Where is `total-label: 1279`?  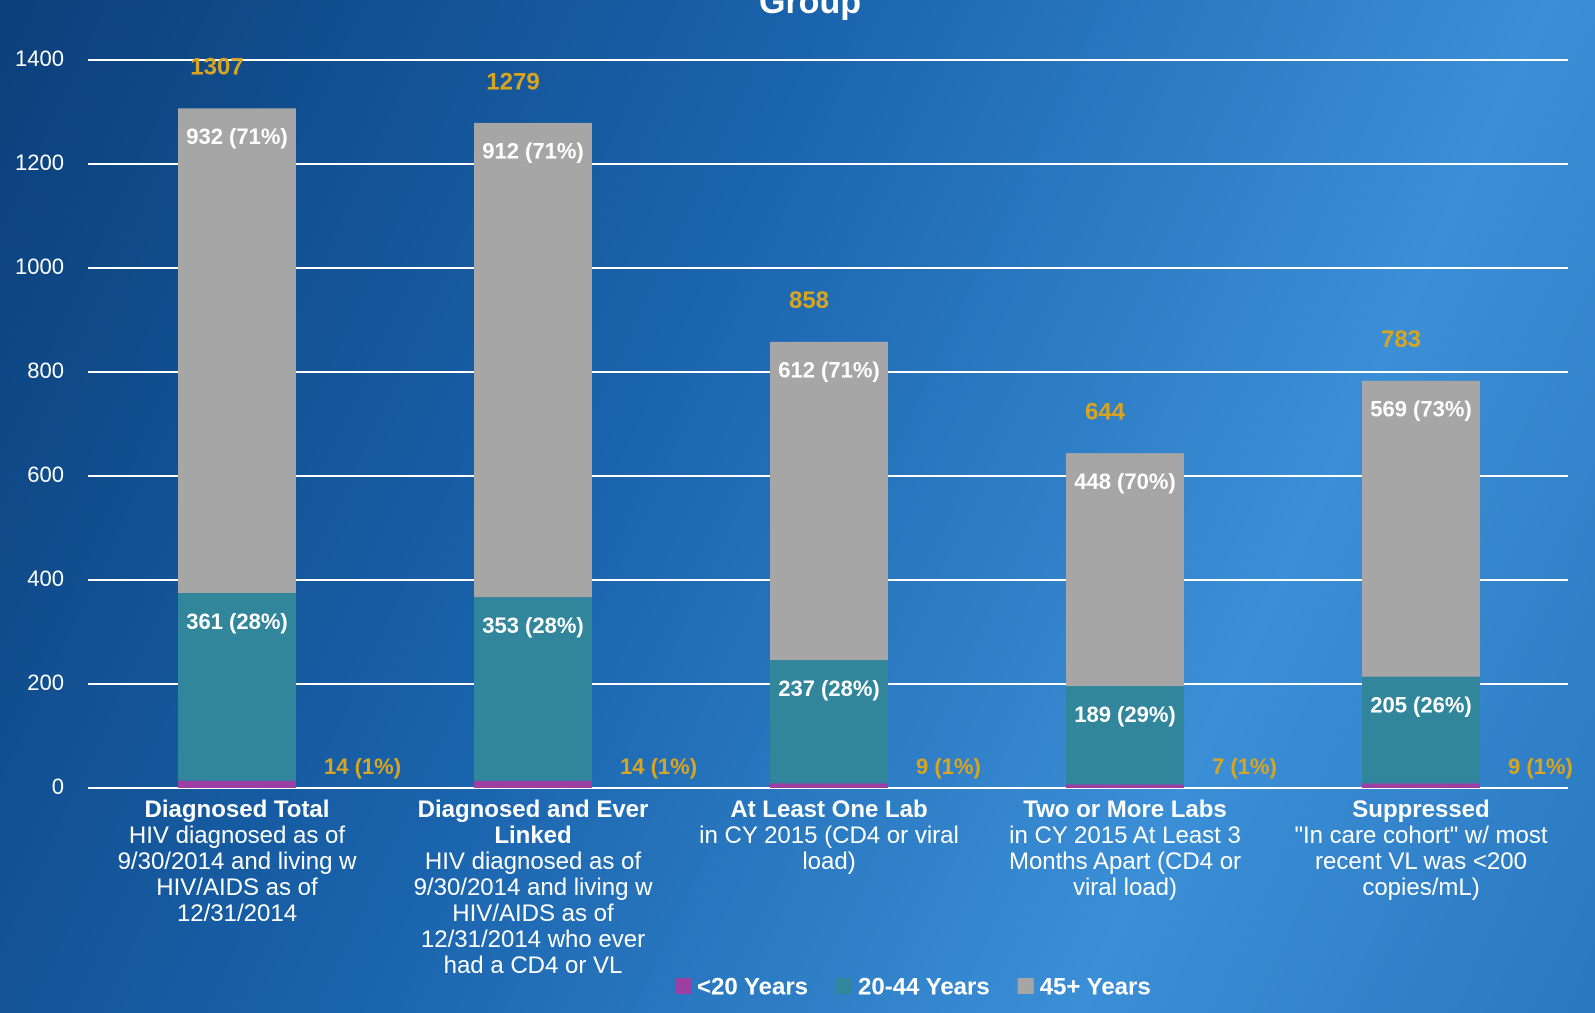
total-label: 1279 is located at coordinates (512, 81).